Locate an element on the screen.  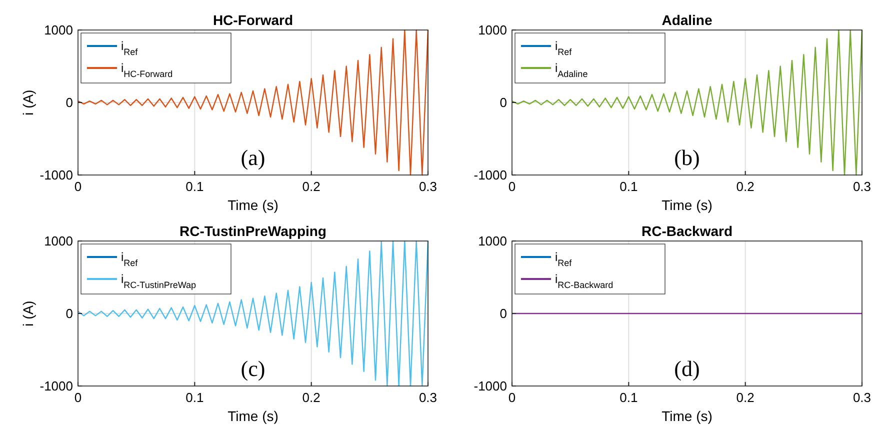
chart-title: RC-TustinPreWapping is located at coordinates (253, 231).